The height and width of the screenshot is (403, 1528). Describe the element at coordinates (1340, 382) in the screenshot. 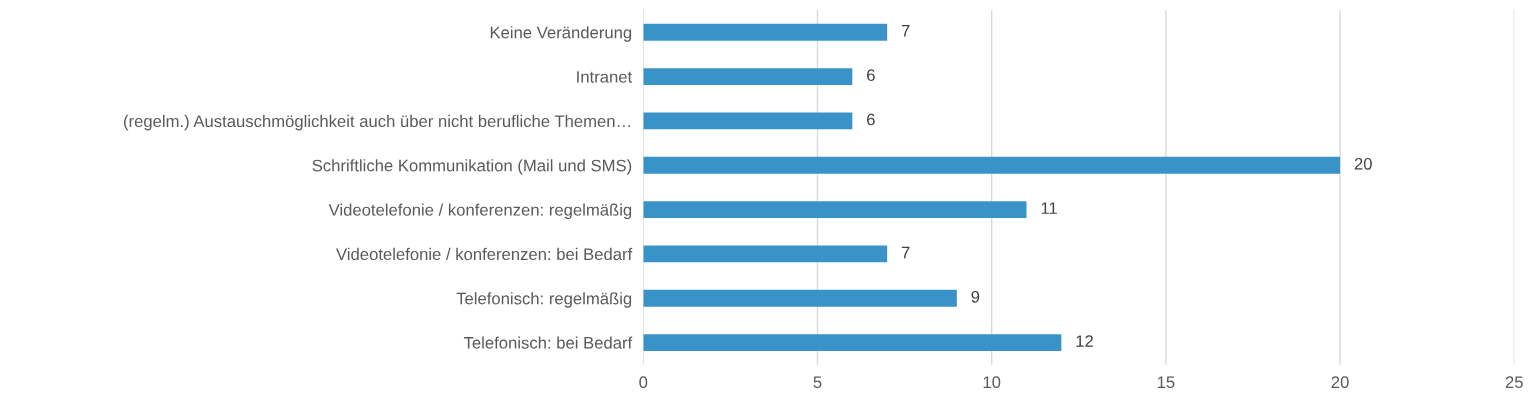

I see `x-tick-label: 20` at that location.